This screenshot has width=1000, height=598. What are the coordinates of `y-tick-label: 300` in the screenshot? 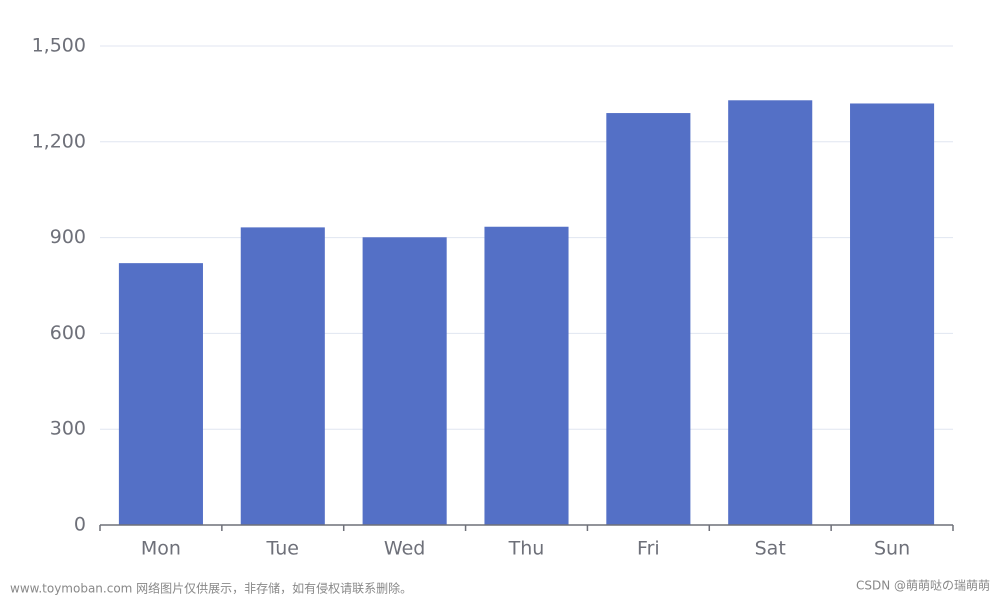 It's located at (68, 429).